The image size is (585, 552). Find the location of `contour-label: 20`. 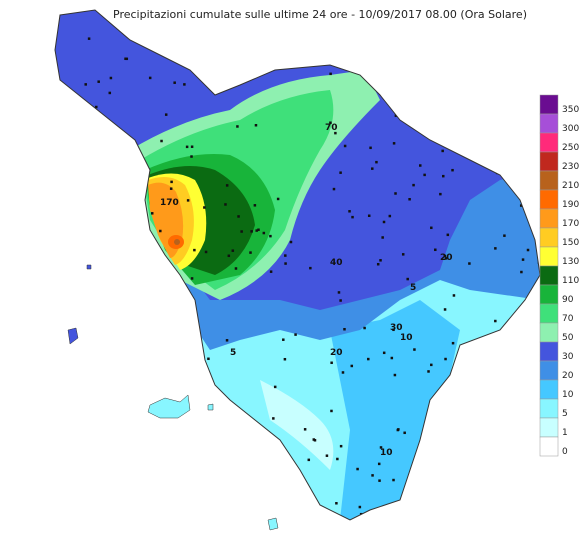

contour-label: 20 is located at coordinates (336, 353).